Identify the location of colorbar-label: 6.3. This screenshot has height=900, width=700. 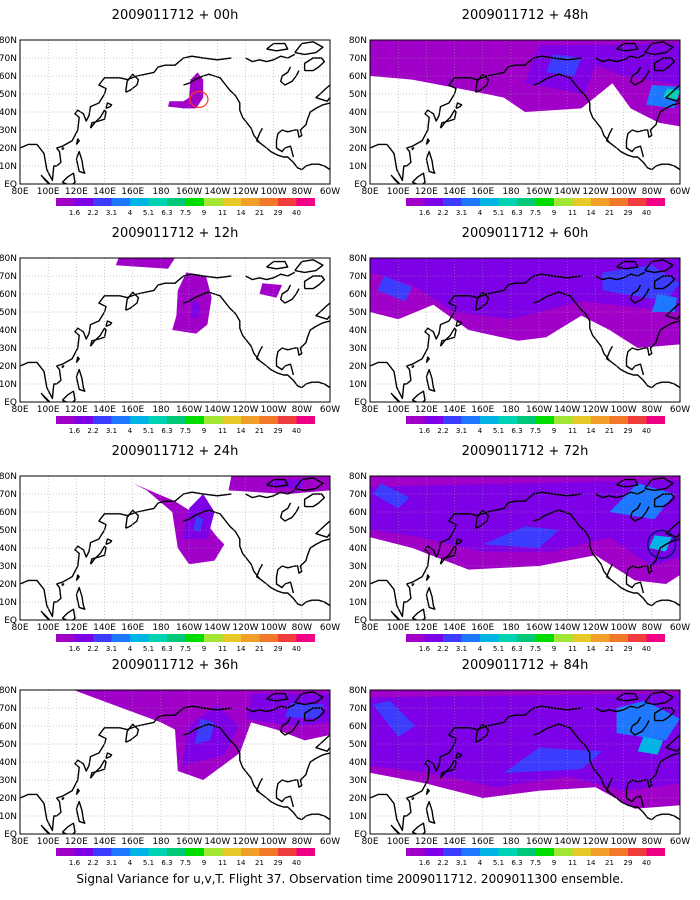
(516, 863).